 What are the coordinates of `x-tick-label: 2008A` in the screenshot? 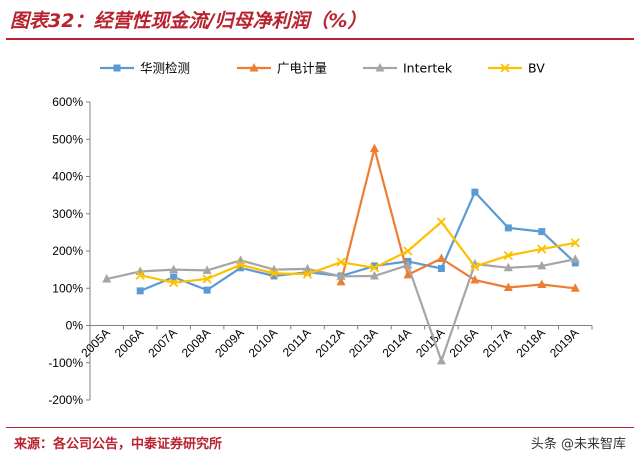 It's located at (196, 343).